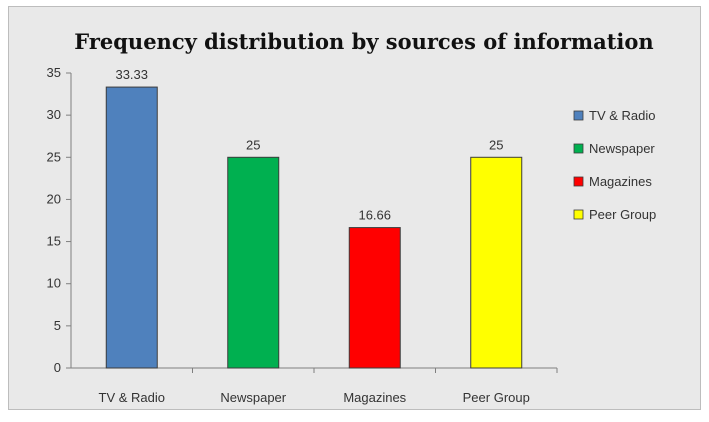 This screenshot has height=422, width=709. Describe the element at coordinates (253, 397) in the screenshot. I see `x-tick-label: Newspaper` at that location.